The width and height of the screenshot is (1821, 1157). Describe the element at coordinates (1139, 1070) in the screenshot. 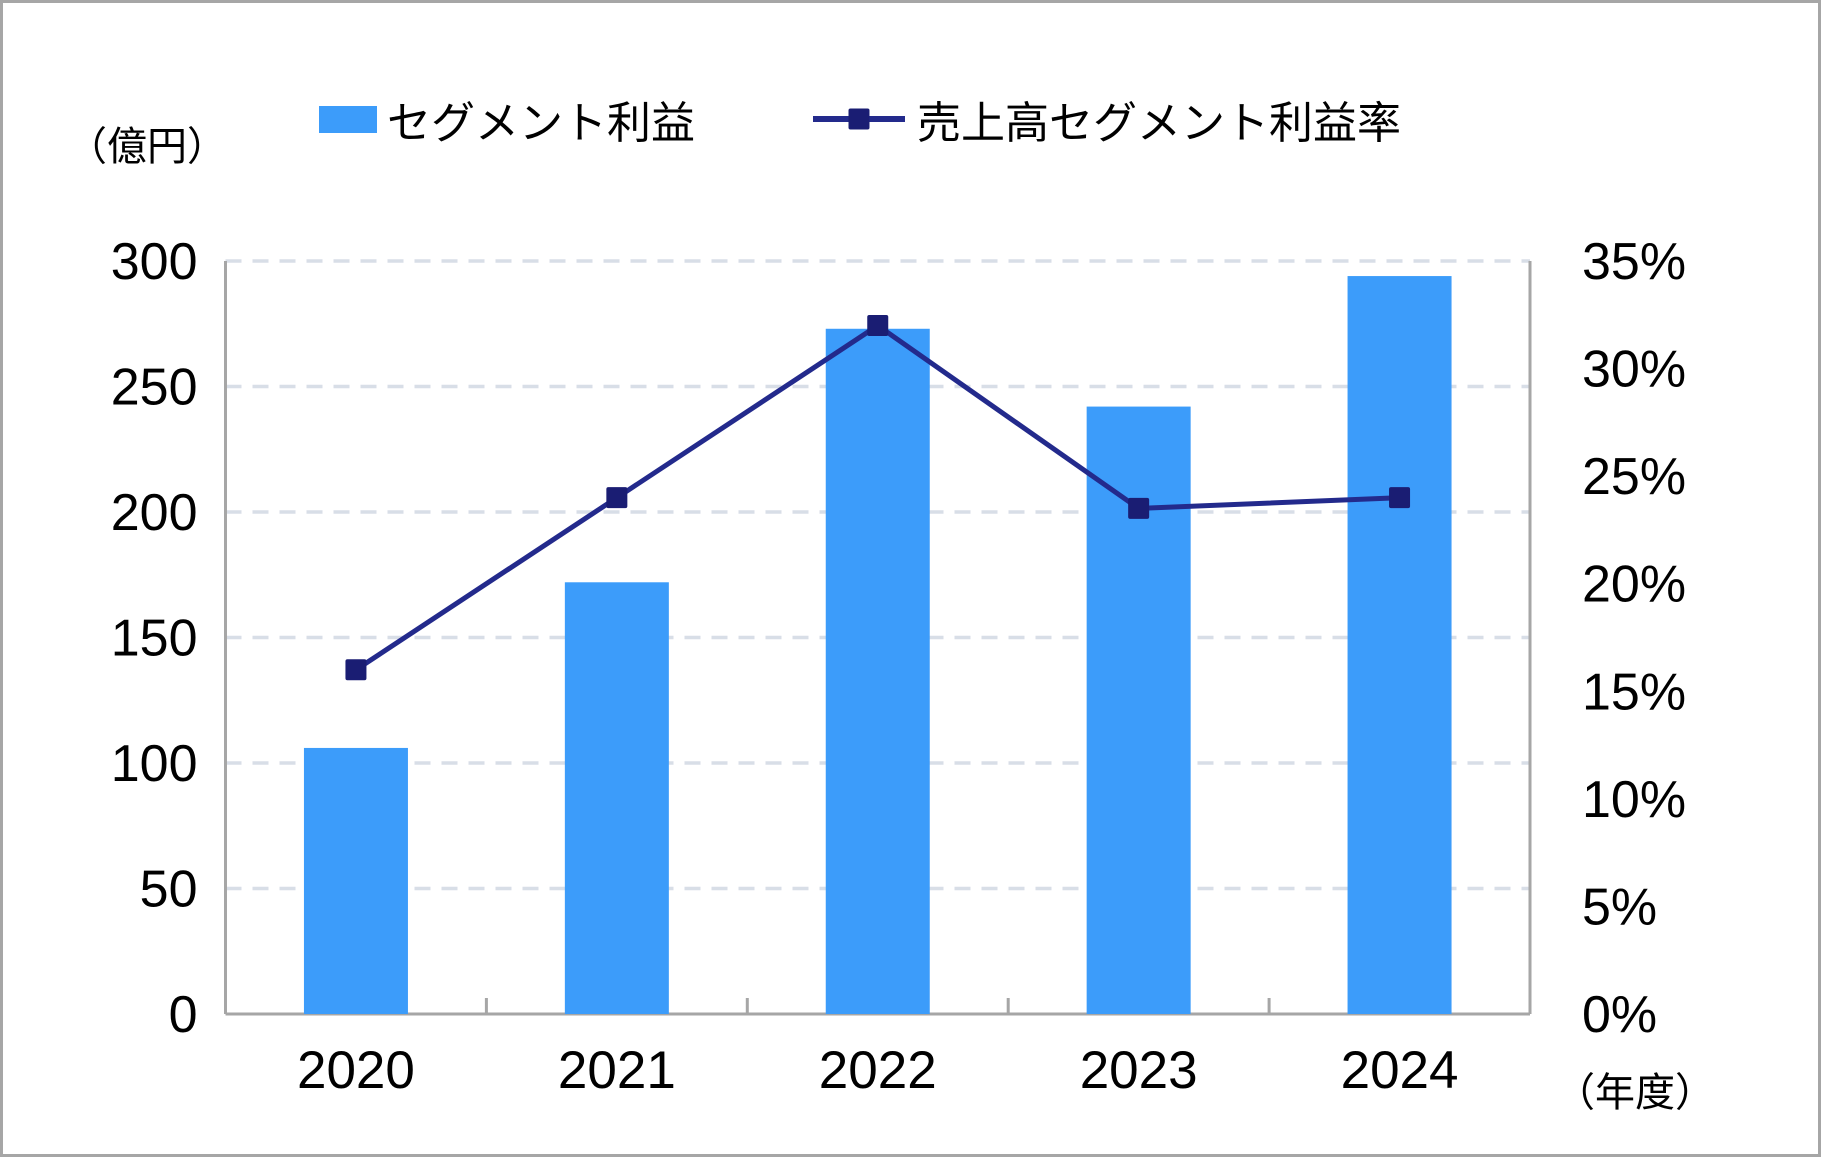

I see `x-tick-label-2023: 2023` at that location.